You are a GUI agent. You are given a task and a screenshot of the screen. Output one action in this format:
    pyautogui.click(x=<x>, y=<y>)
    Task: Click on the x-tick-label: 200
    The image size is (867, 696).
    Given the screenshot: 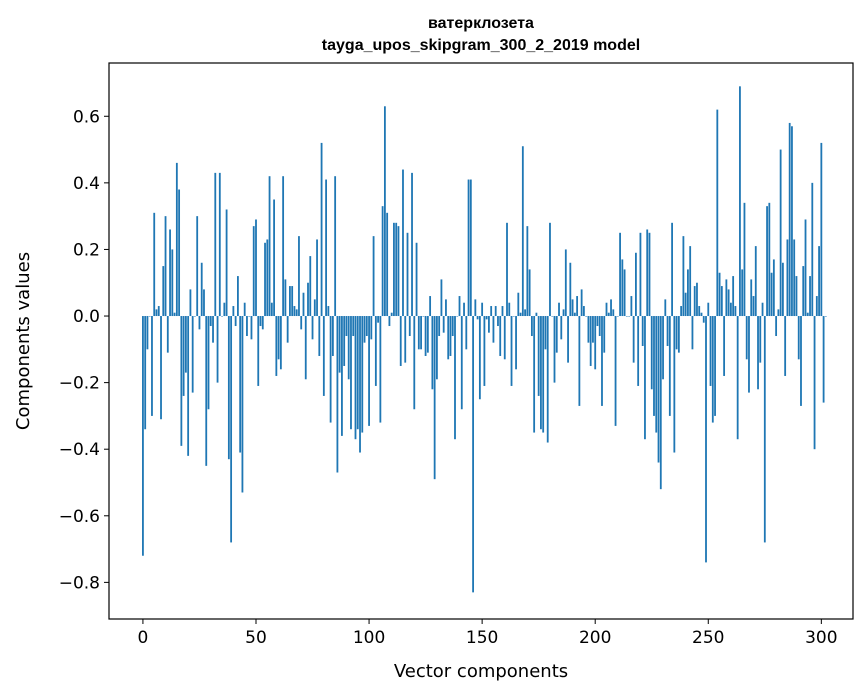 What is the action you would take?
    pyautogui.click(x=595, y=638)
    